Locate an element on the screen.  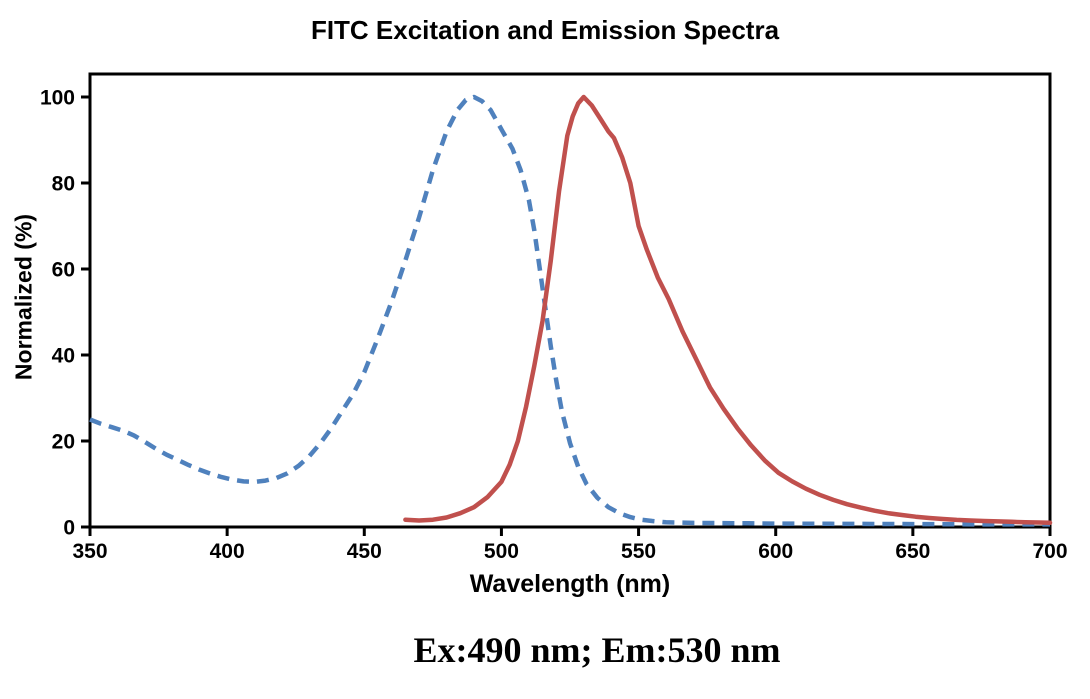
x-tick-label: 700 is located at coordinates (1049, 551).